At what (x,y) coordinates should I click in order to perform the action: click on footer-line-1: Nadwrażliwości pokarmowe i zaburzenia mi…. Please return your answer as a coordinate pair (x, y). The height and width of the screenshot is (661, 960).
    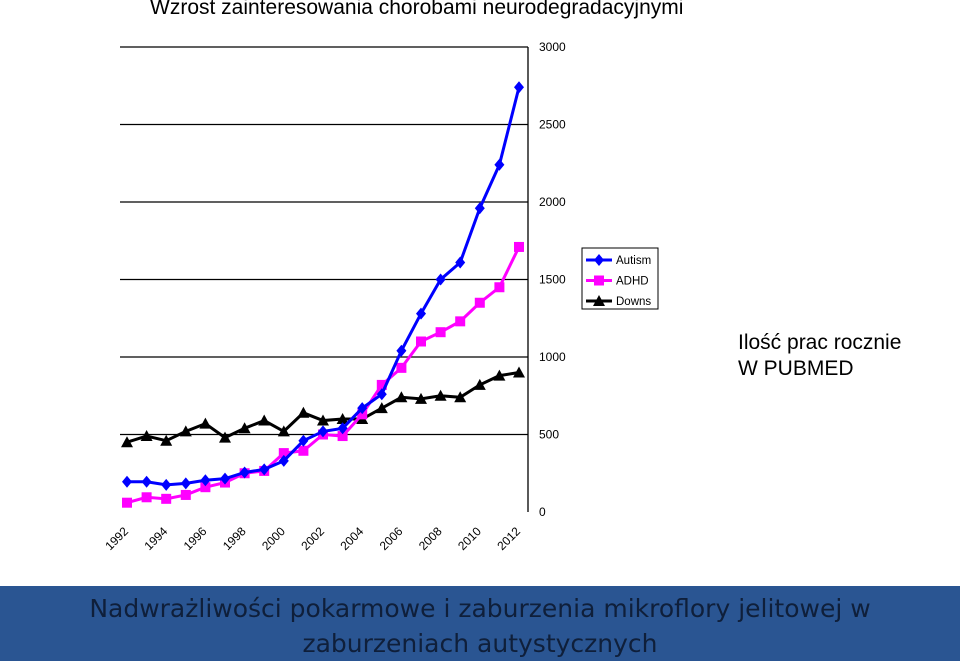
    Looking at the image, I should click on (480, 608).